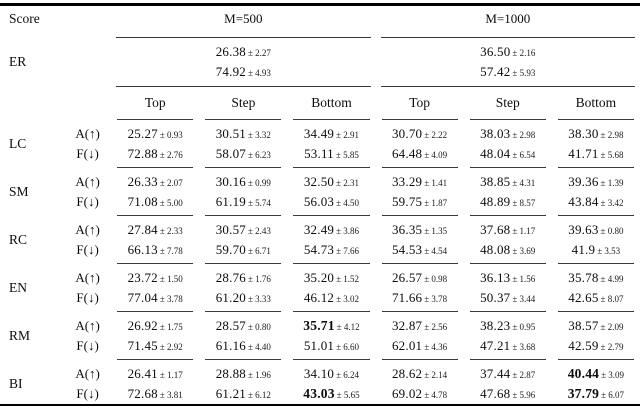 This screenshot has height=409, width=640. What do you see at coordinates (436, 298) in the screenshot?
I see `cell-error: ± 3.78` at bounding box center [436, 298].